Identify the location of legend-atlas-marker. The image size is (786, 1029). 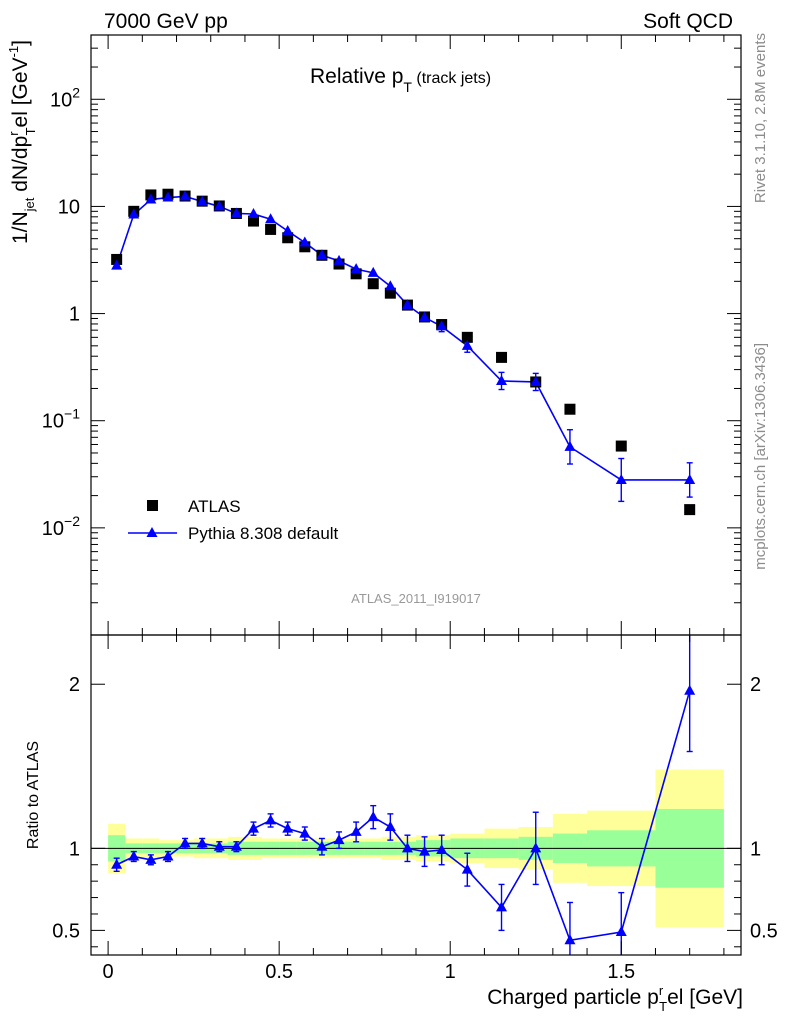
(152, 505).